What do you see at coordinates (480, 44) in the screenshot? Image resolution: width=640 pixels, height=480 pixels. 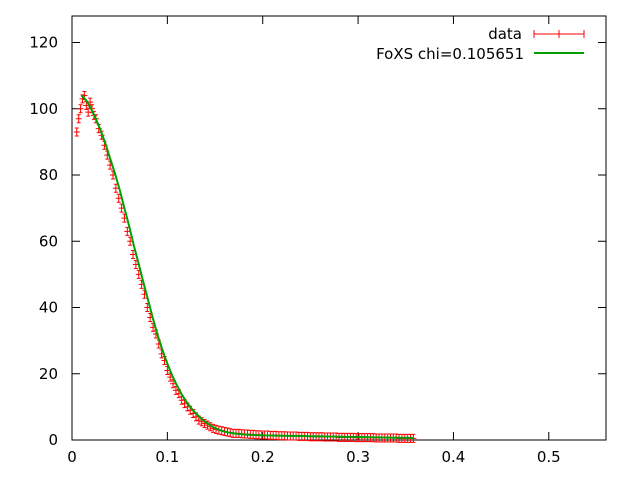 I see `legend: data FoXS chi=0.105651` at bounding box center [480, 44].